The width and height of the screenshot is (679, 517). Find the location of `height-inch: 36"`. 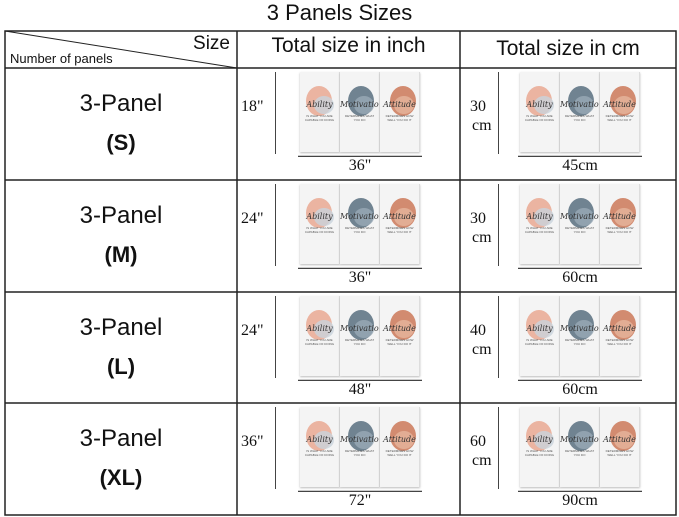

height-inch: 36" is located at coordinates (252, 442).